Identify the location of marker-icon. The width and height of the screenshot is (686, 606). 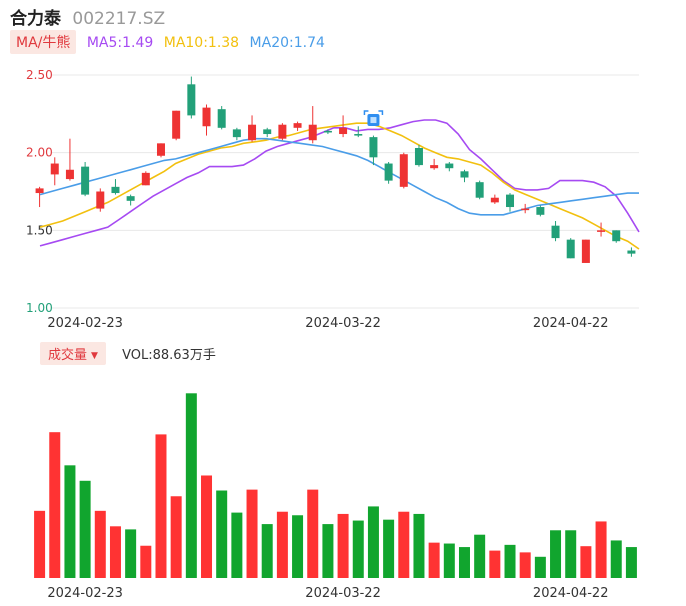
(373, 118).